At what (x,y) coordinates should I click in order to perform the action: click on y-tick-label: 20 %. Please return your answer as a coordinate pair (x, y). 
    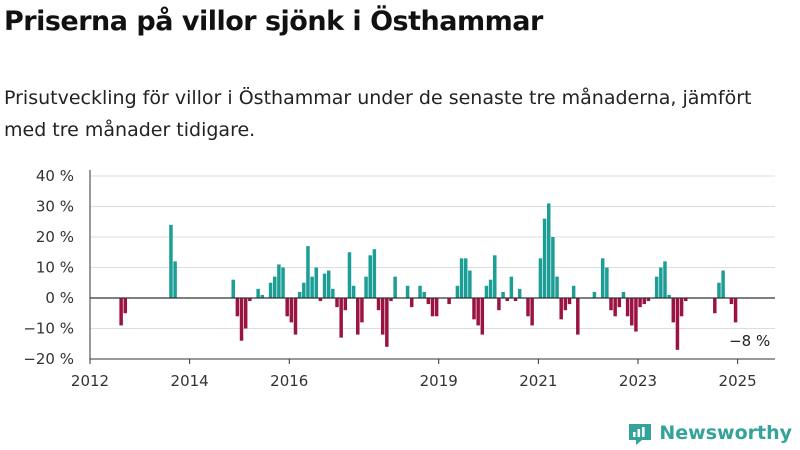
    Looking at the image, I should click on (55, 237).